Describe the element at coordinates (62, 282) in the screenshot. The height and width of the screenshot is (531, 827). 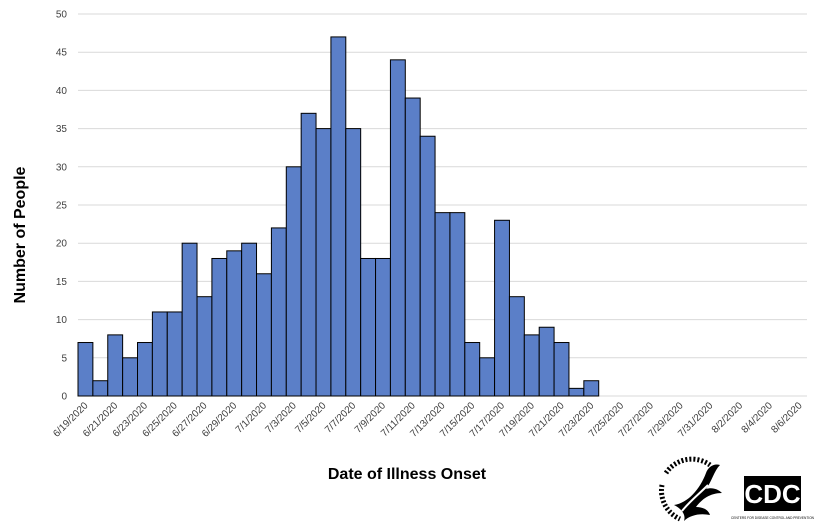
I see `y-tick-label: 15` at that location.